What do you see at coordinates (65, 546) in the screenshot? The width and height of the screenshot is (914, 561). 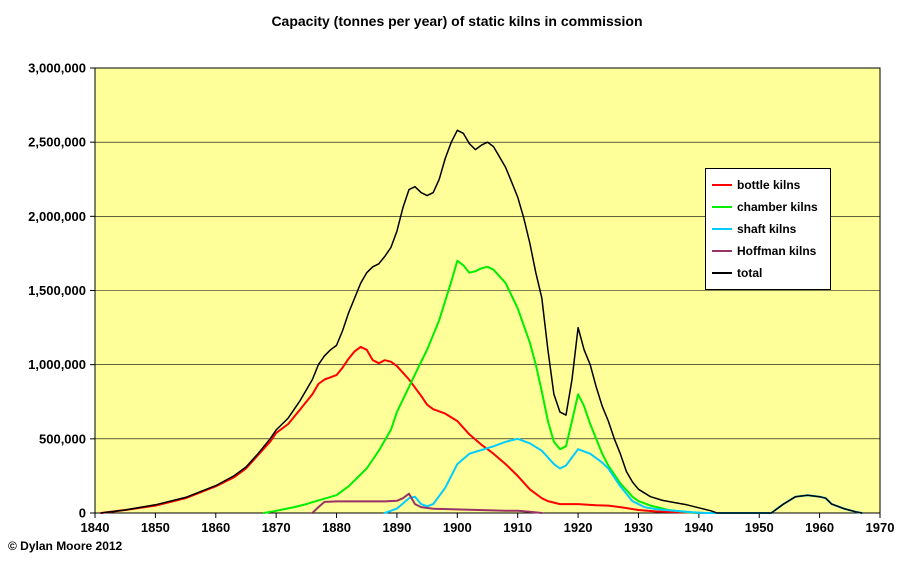 I see `copyright-text: © Dylan Moore 2012` at bounding box center [65, 546].